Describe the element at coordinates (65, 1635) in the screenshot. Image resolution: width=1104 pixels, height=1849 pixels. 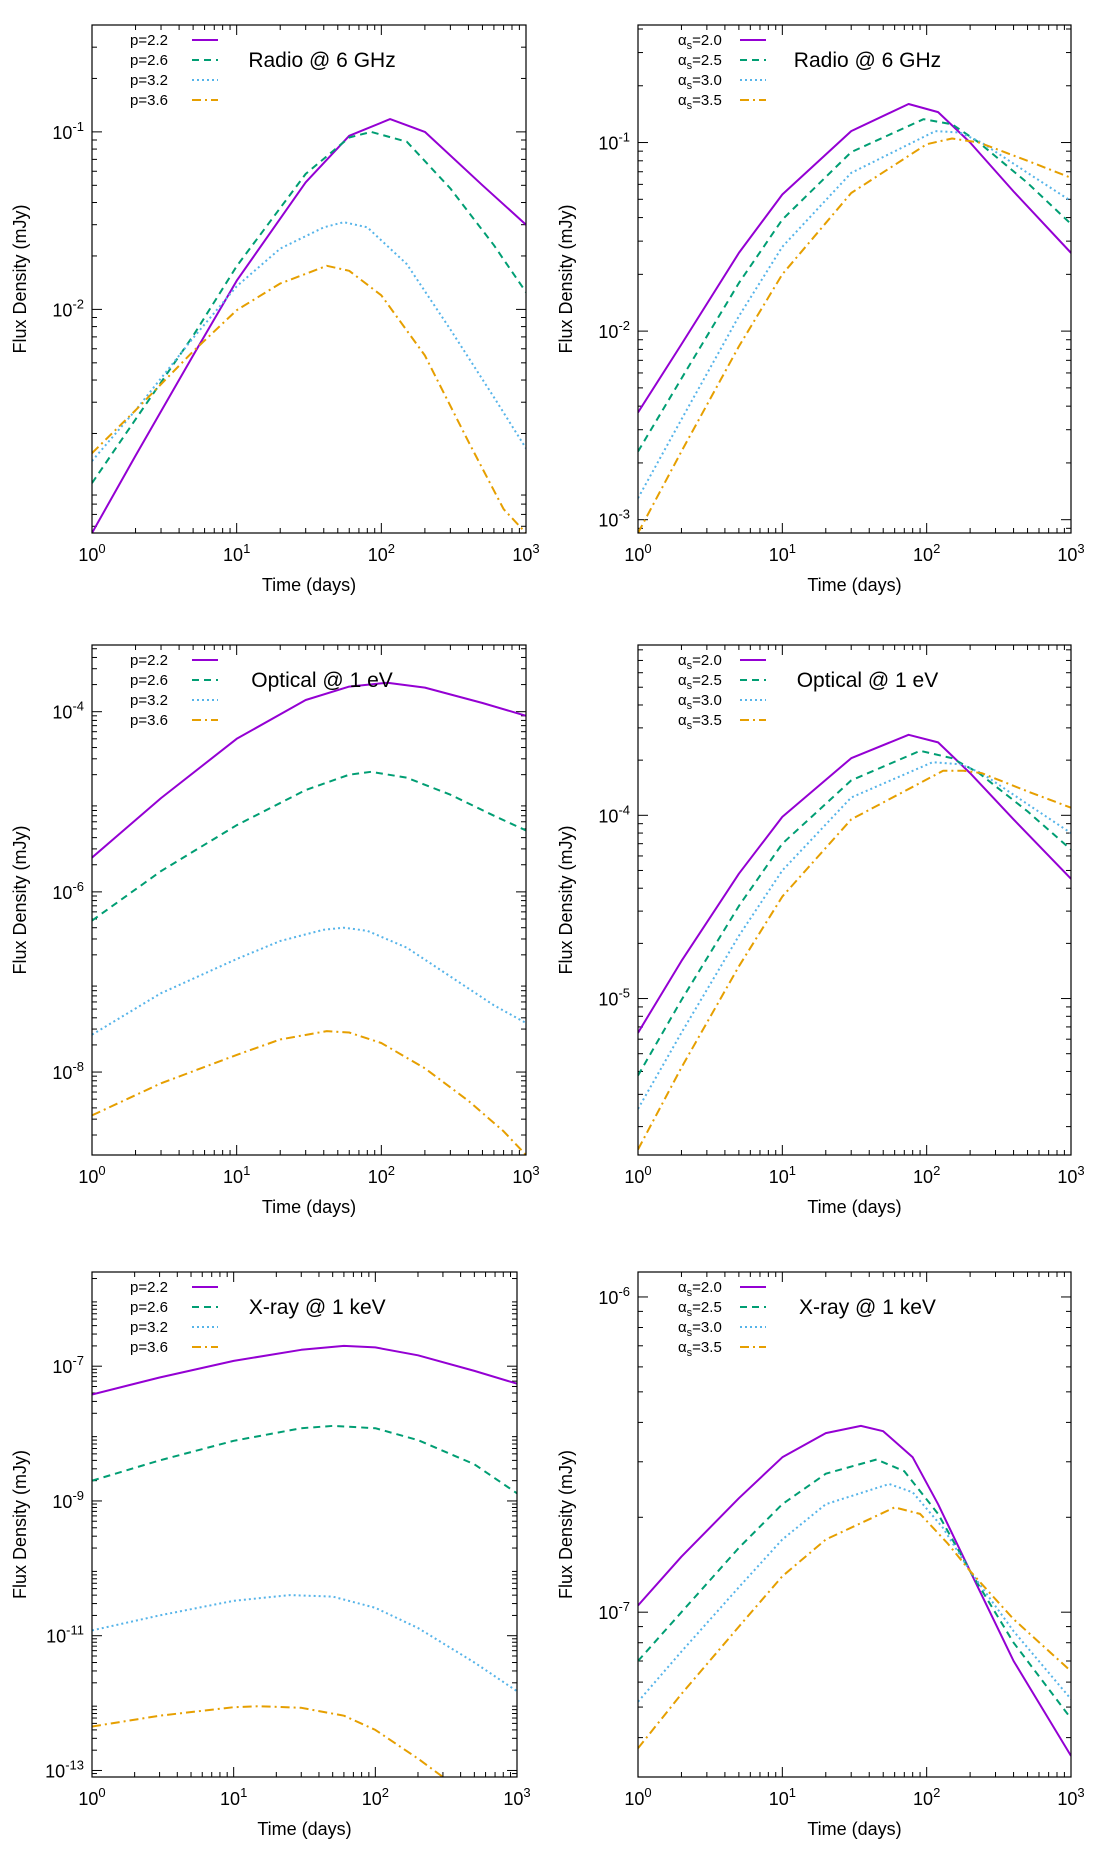
I see `y-tick-label: 10⁻¹¹` at that location.